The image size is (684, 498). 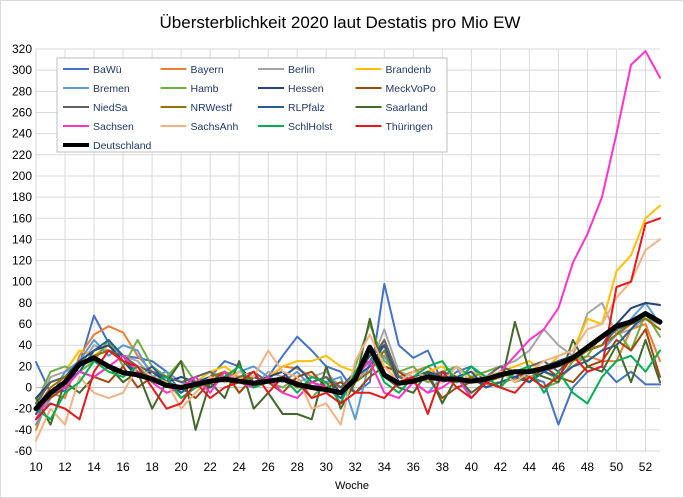 What do you see at coordinates (22, 239) in the screenshot?
I see `y-tick-label: 140` at bounding box center [22, 239].